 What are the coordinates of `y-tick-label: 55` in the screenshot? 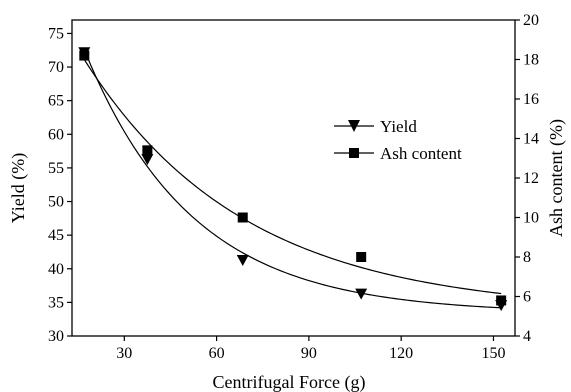 It's located at (56, 168).